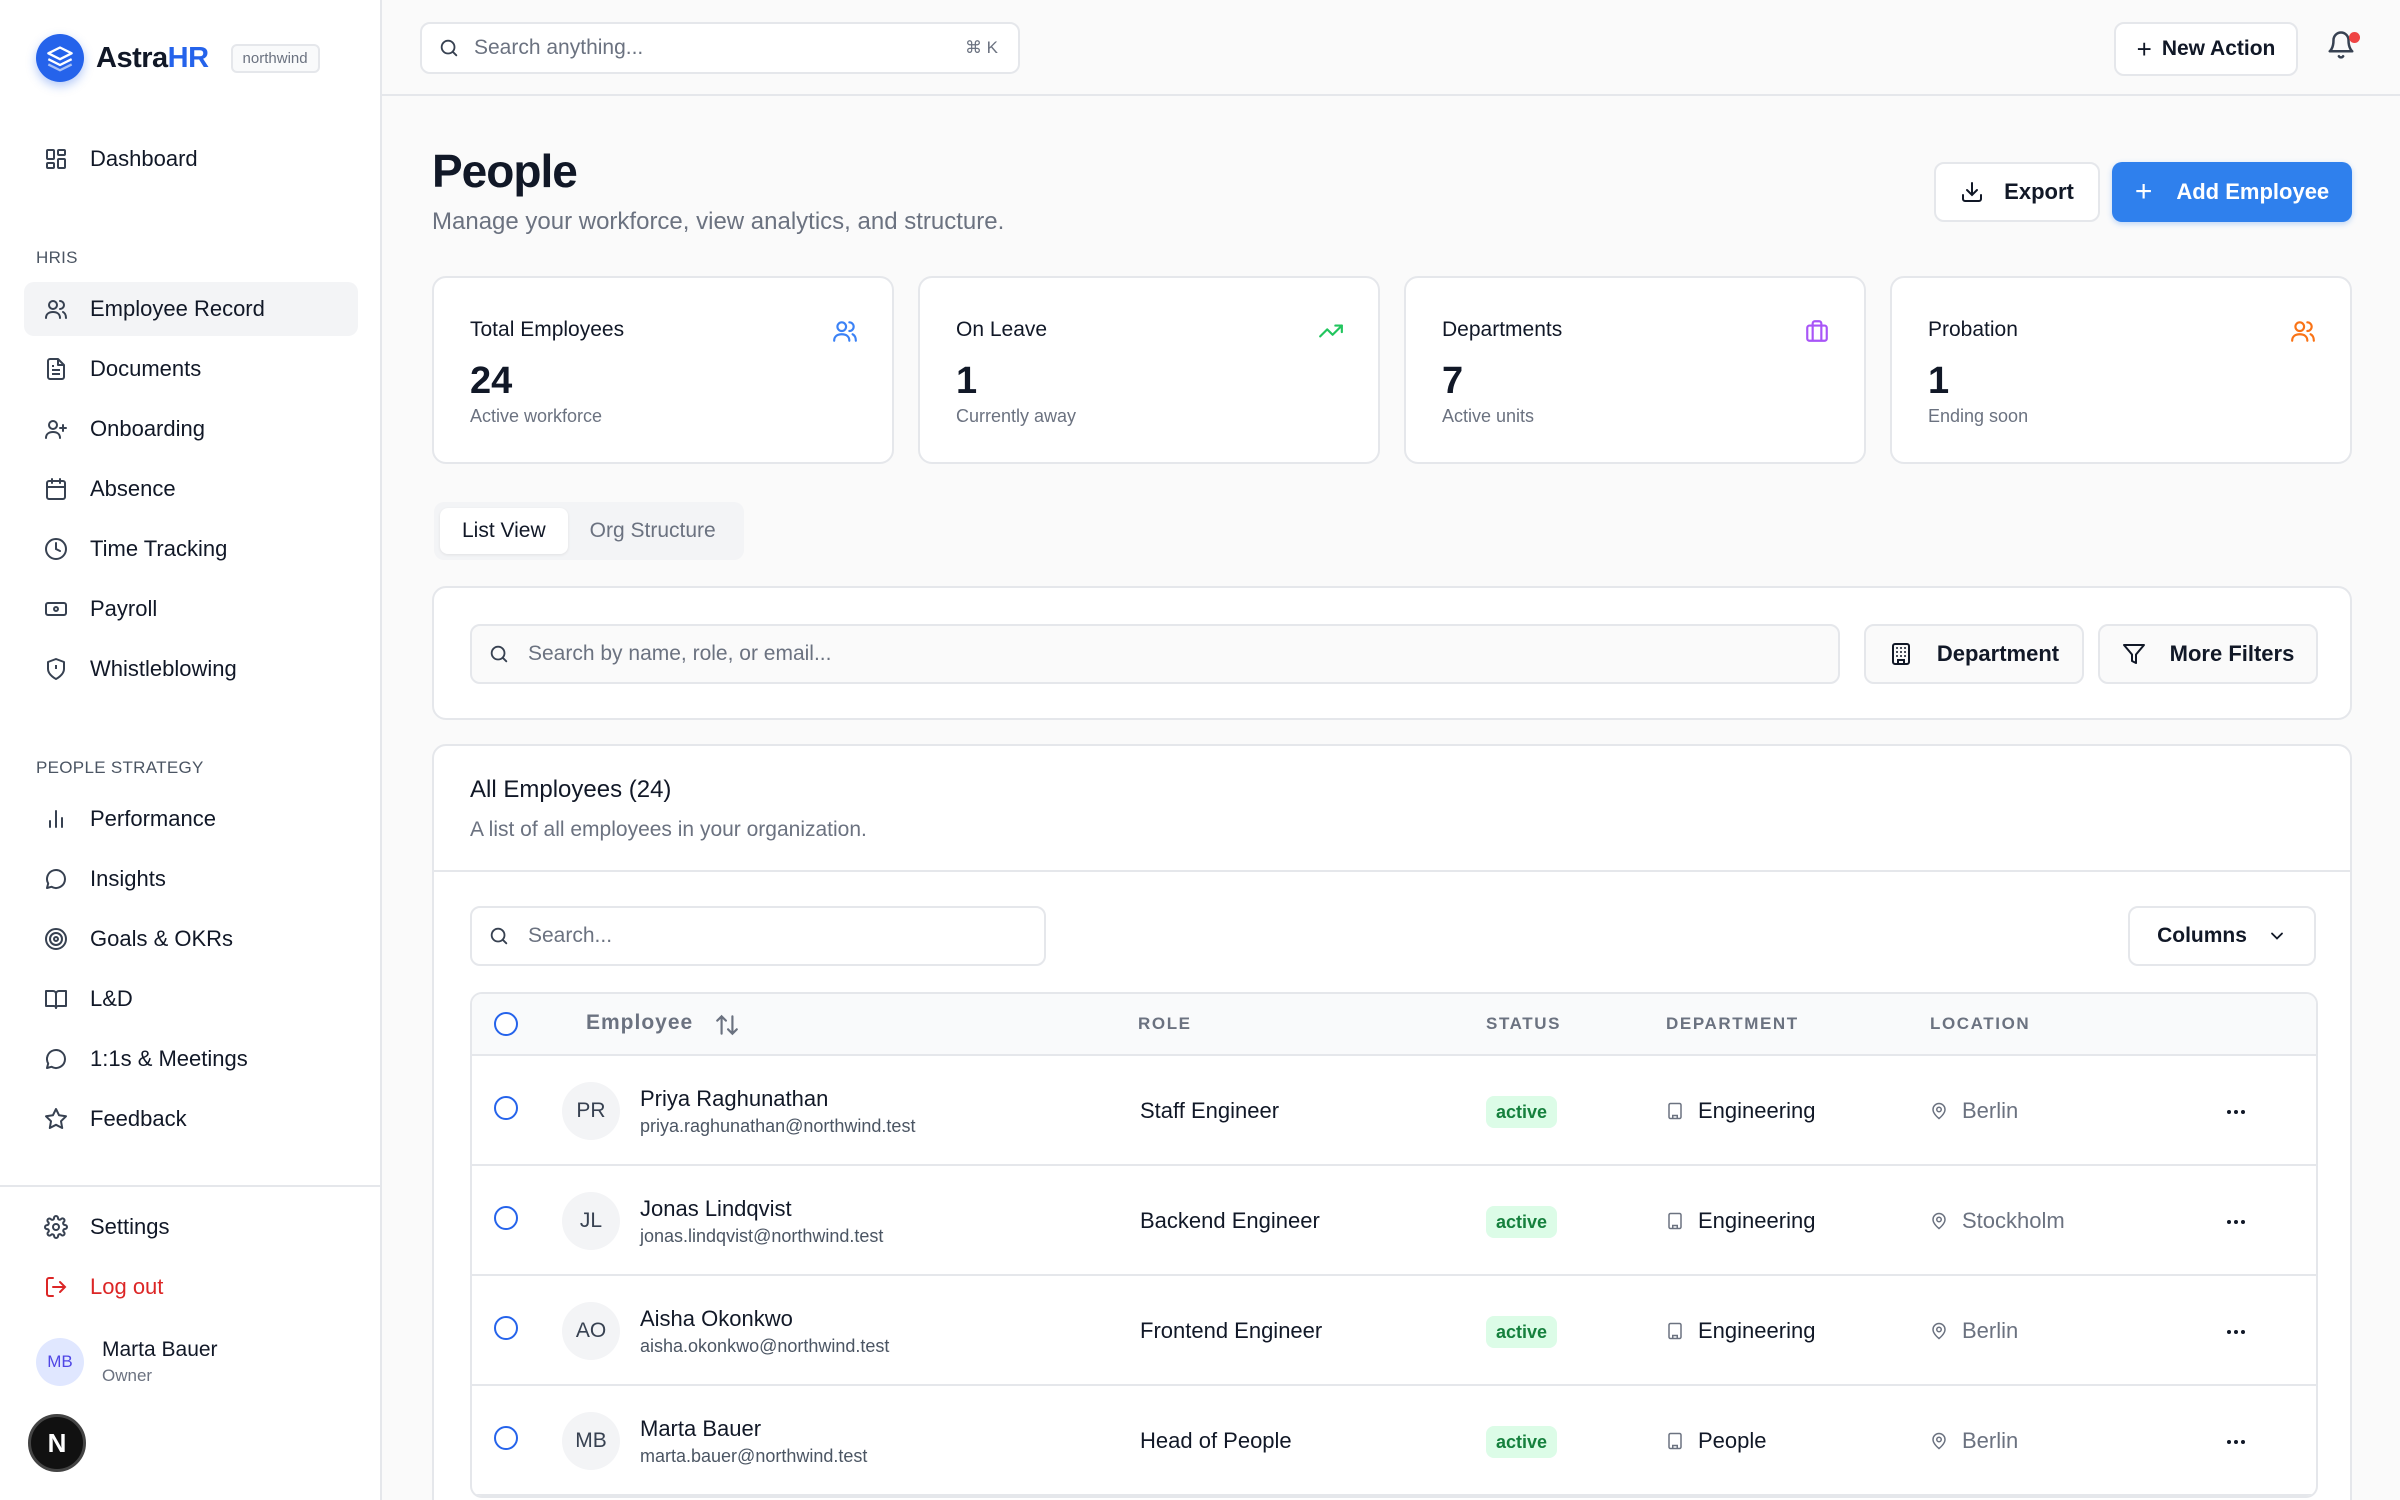 This screenshot has width=2400, height=1500. Describe the element at coordinates (2354, 37) in the screenshot. I see `notification-dot` at that location.